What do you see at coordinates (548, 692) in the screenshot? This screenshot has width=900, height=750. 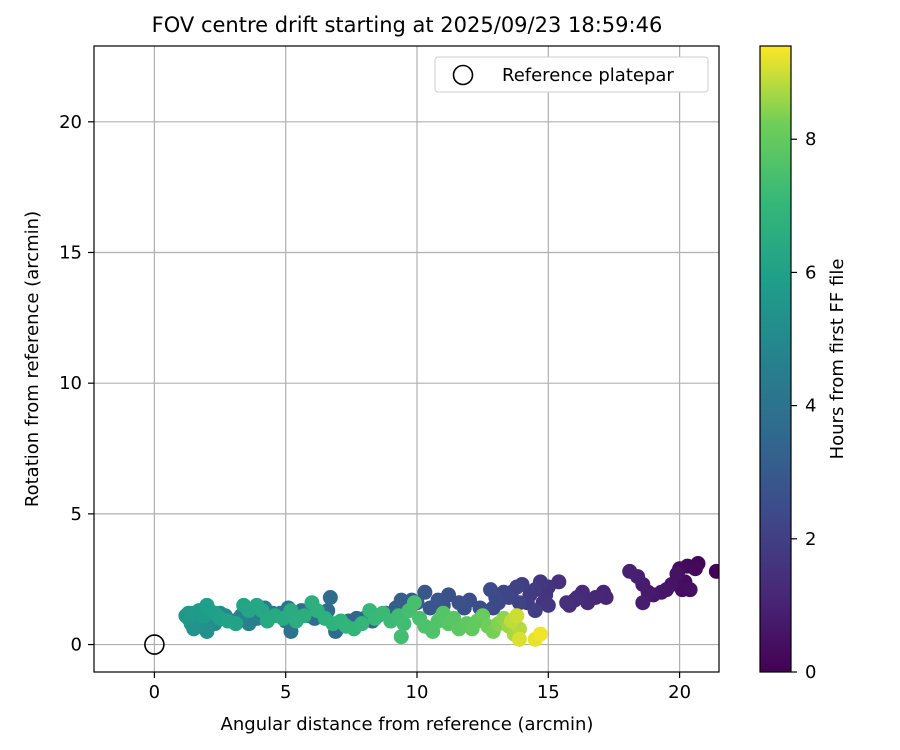 I see `x-tick-label: 15` at bounding box center [548, 692].